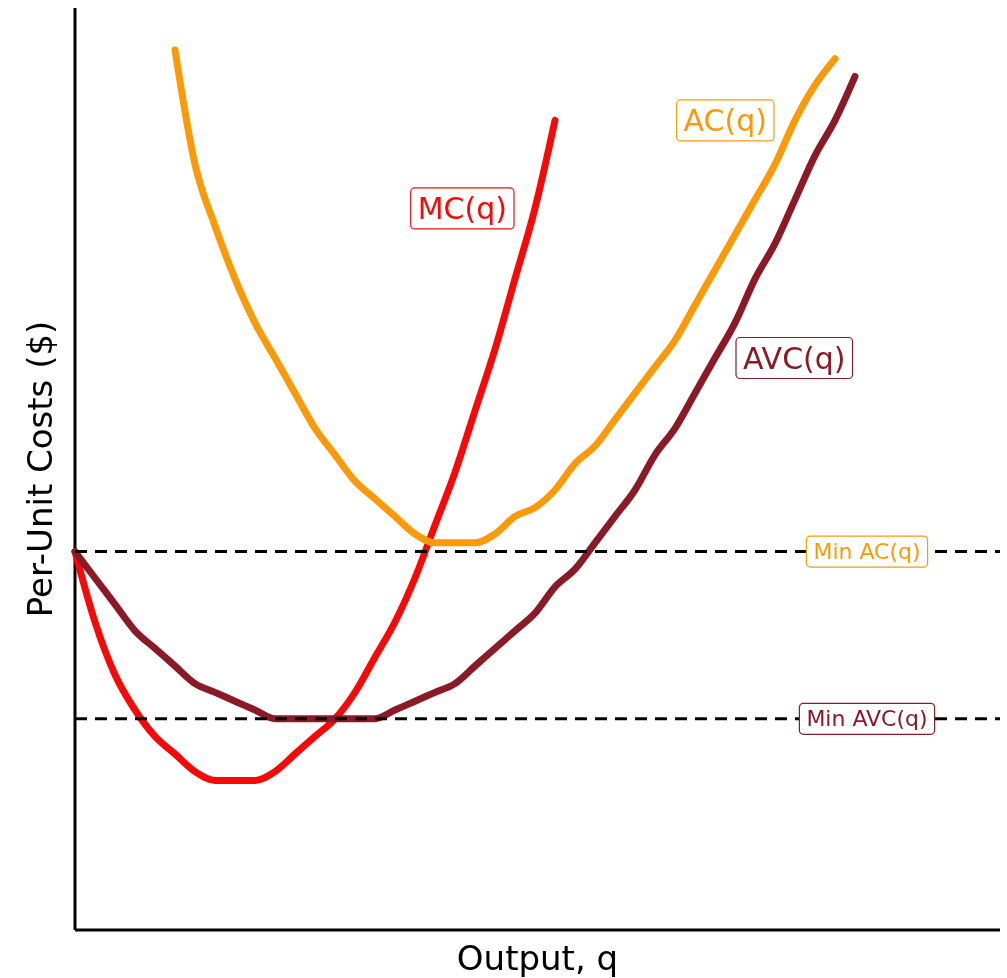 The width and height of the screenshot is (1007, 978). I want to click on series-label: AVC(q), so click(794, 358).